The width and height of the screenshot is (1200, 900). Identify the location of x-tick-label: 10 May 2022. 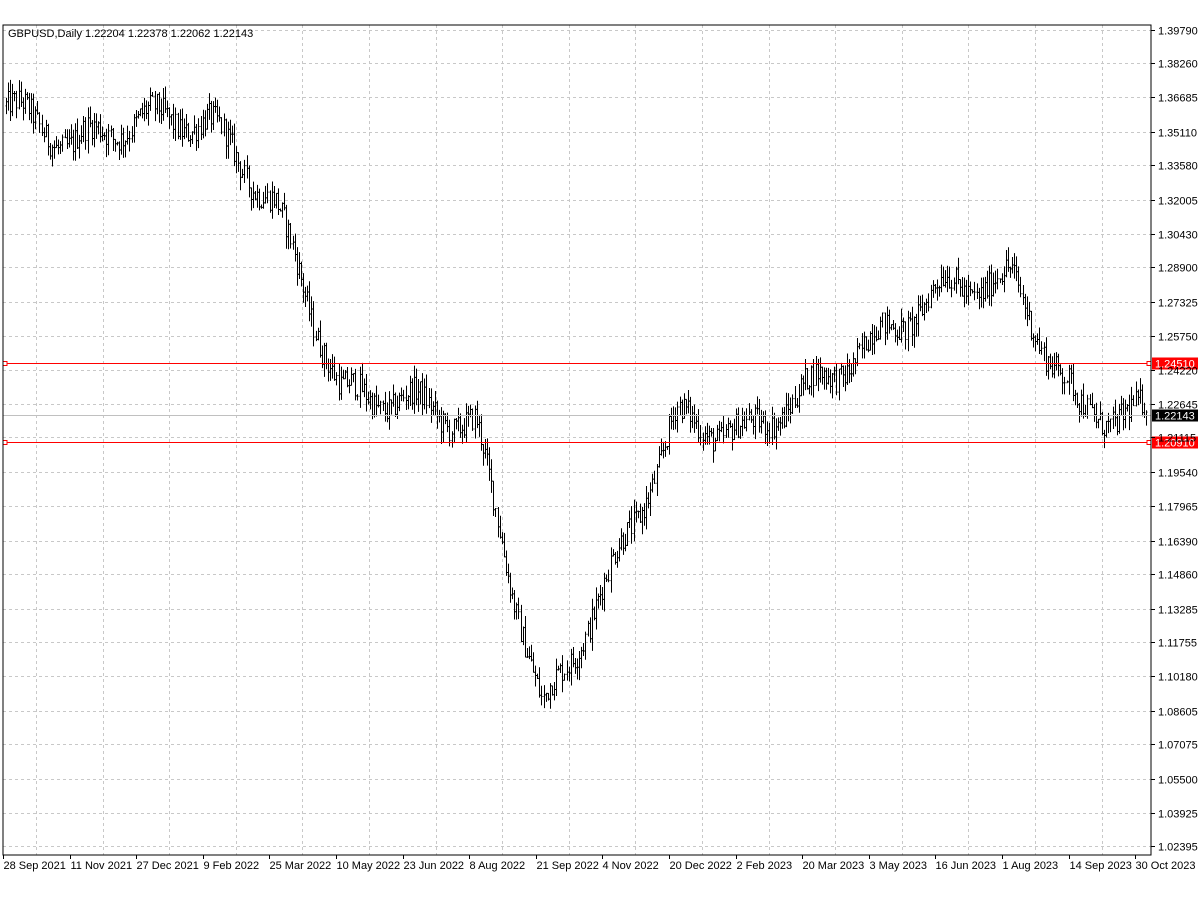
(369, 866).